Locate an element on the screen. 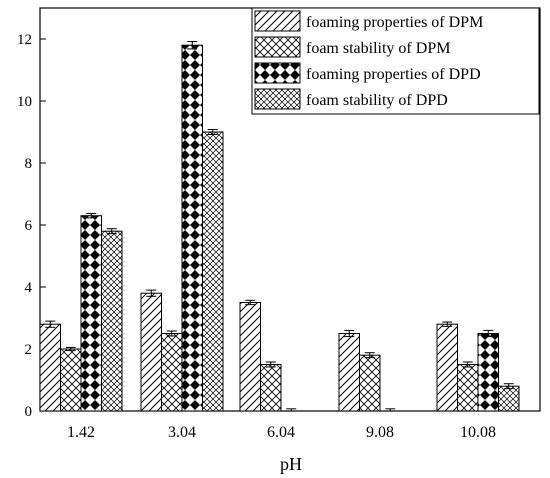  legend-label: foaming properties of DPD is located at coordinates (393, 74).